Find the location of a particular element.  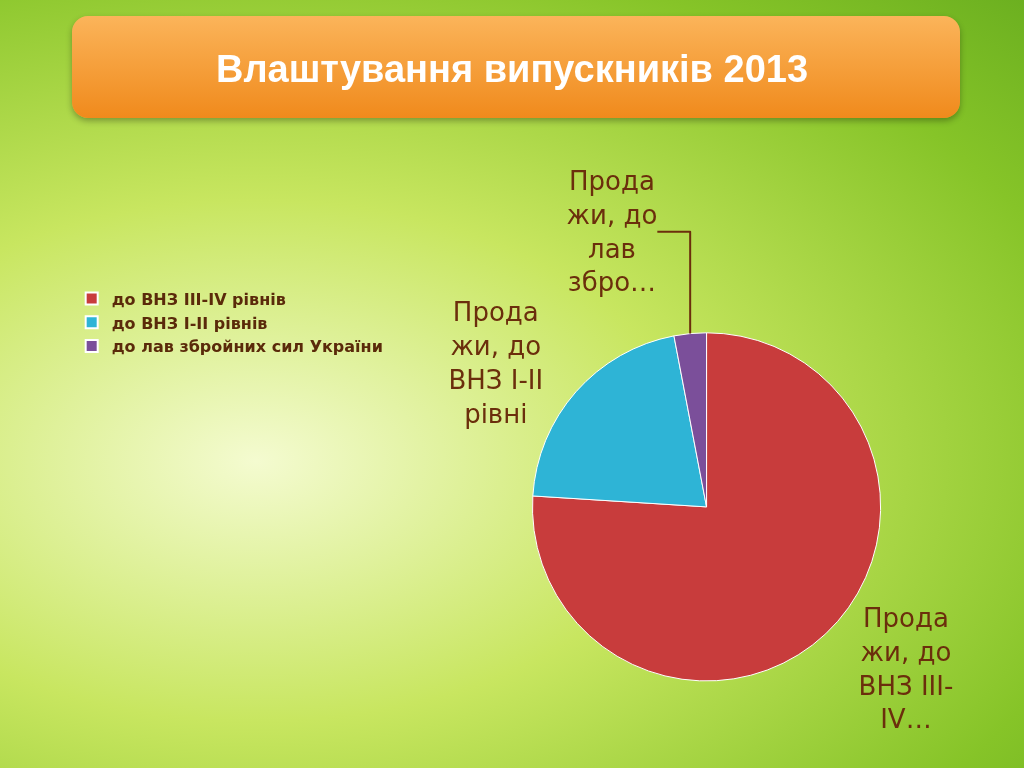

data-label: Прода жи, до ВНЗ I-II рівні is located at coordinates (496, 363).